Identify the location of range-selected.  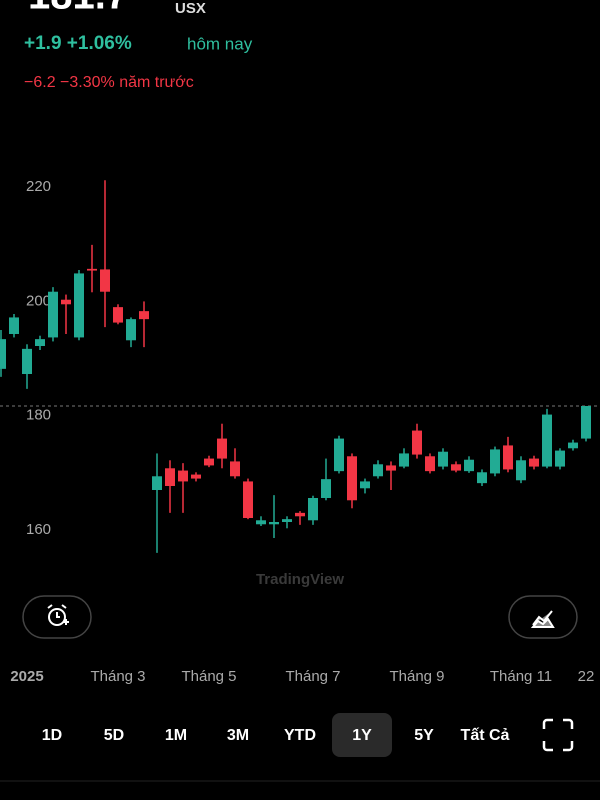
(362, 735).